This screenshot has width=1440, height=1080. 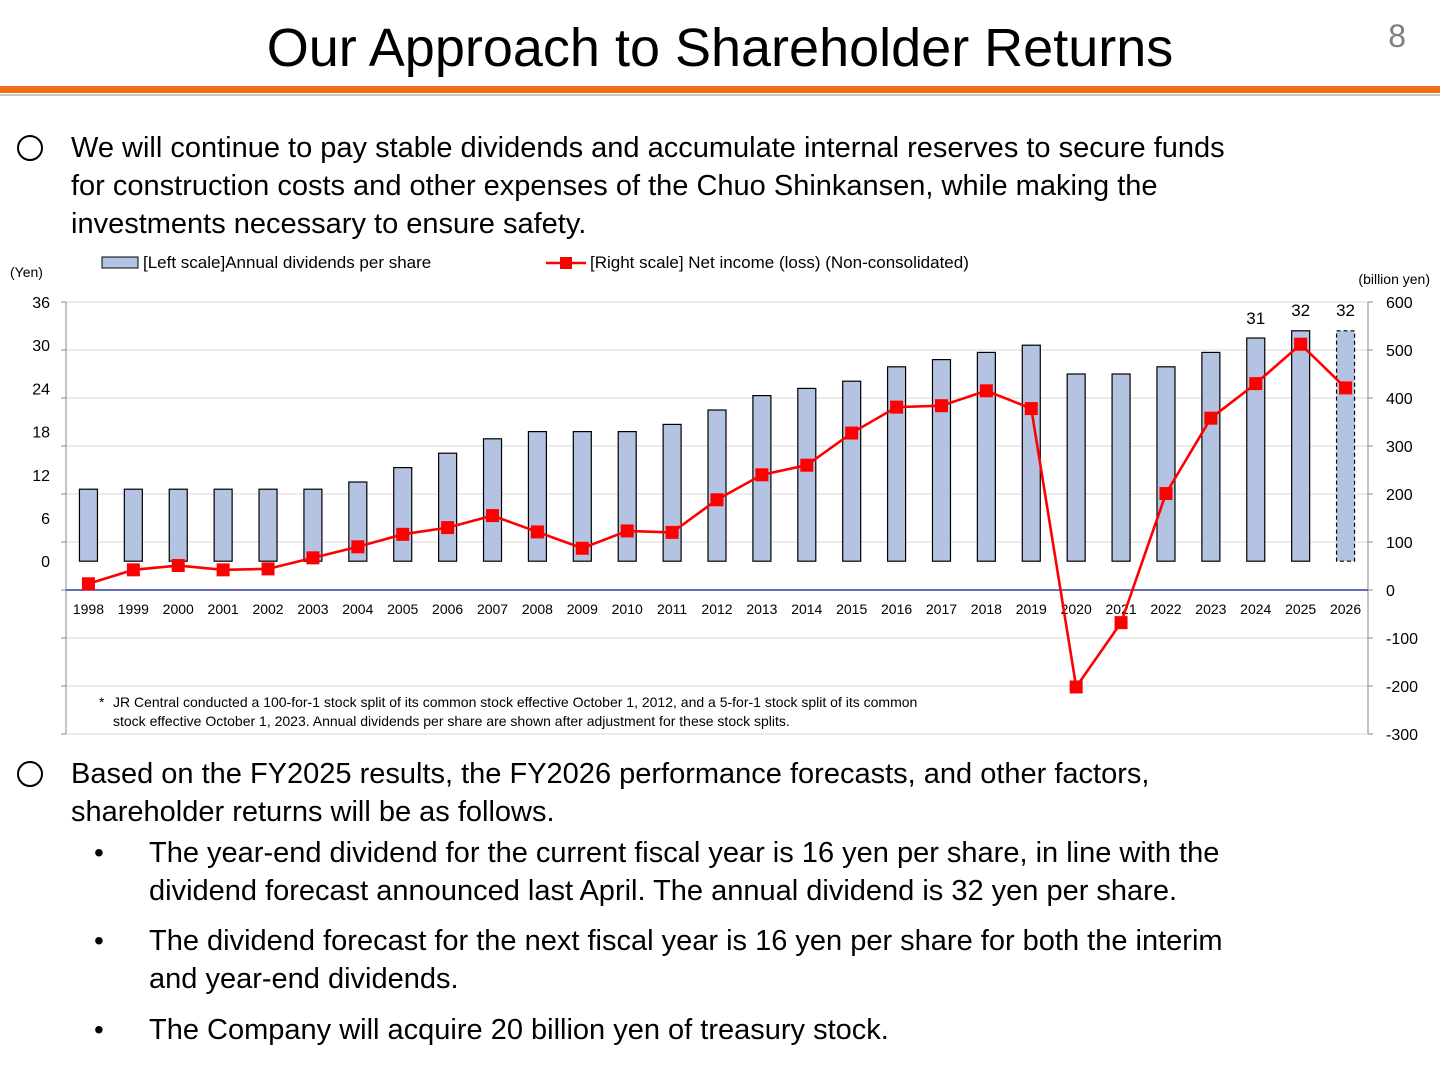 What do you see at coordinates (720, 89) in the screenshot?
I see `title-divider` at bounding box center [720, 89].